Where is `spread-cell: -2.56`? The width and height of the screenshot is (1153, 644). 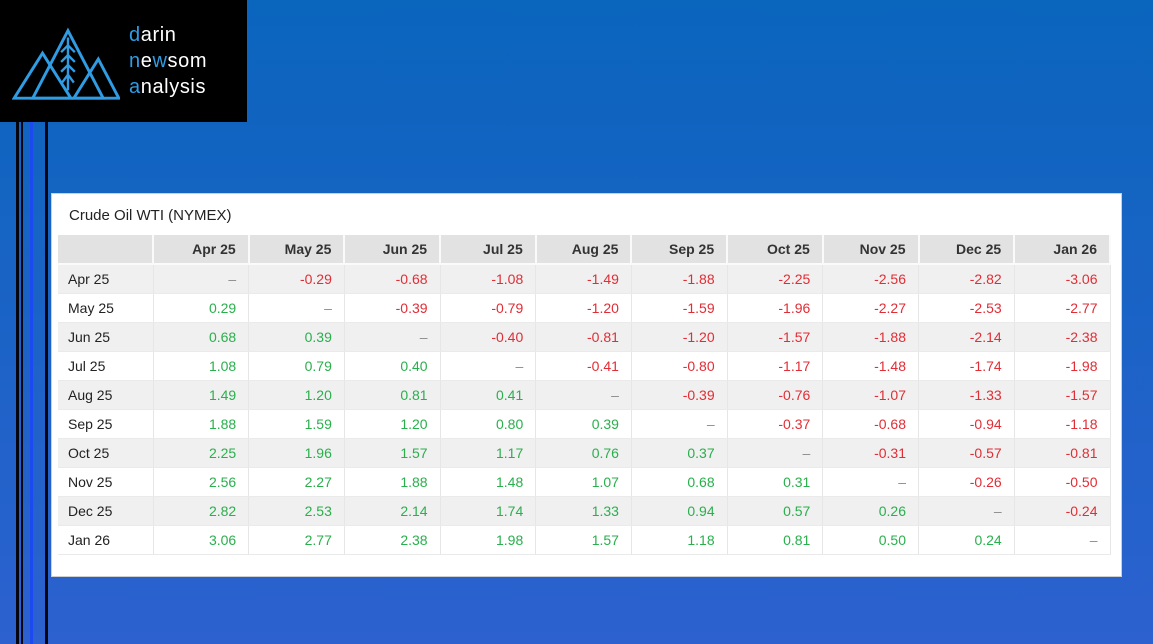
spread-cell: -2.56 is located at coordinates (870, 279).